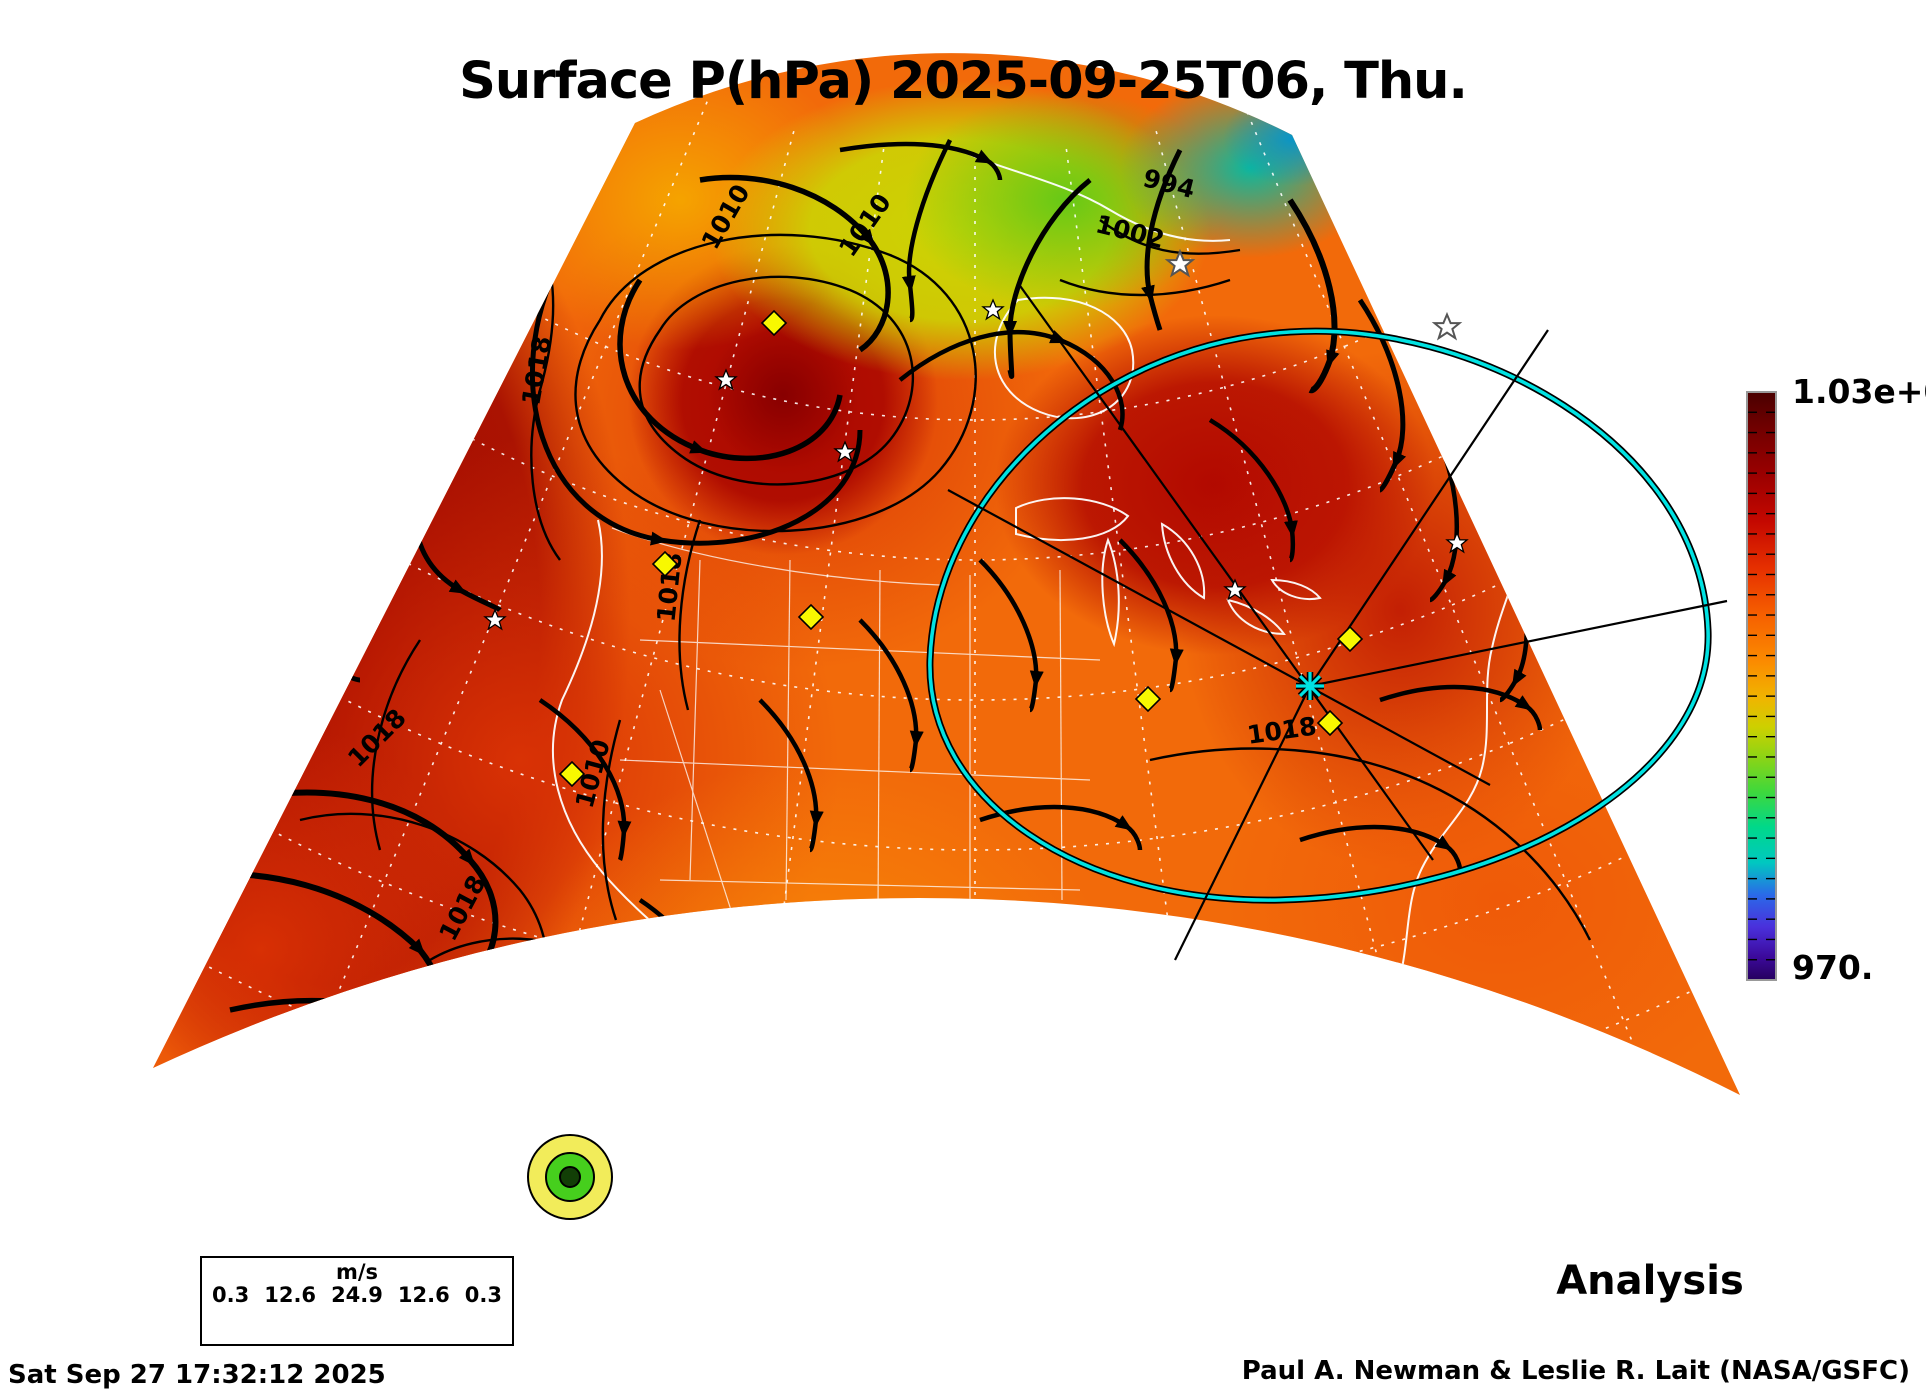 Image resolution: width=1926 pixels, height=1394 pixels. I want to click on creation-timestamp: Sat Sep 27 17:32:12 2025, so click(197, 1375).